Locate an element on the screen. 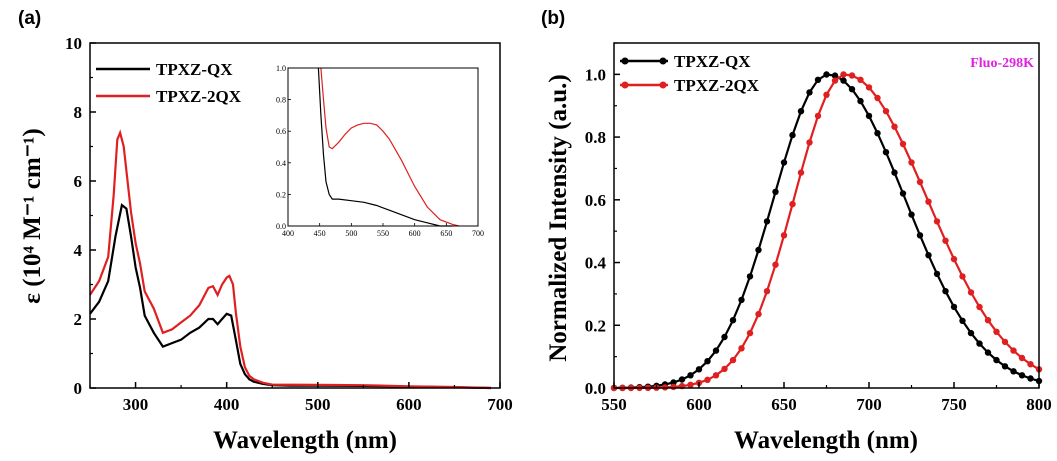 The image size is (1057, 461). inset-y-tick-label: 1.0 is located at coordinates (281, 68).